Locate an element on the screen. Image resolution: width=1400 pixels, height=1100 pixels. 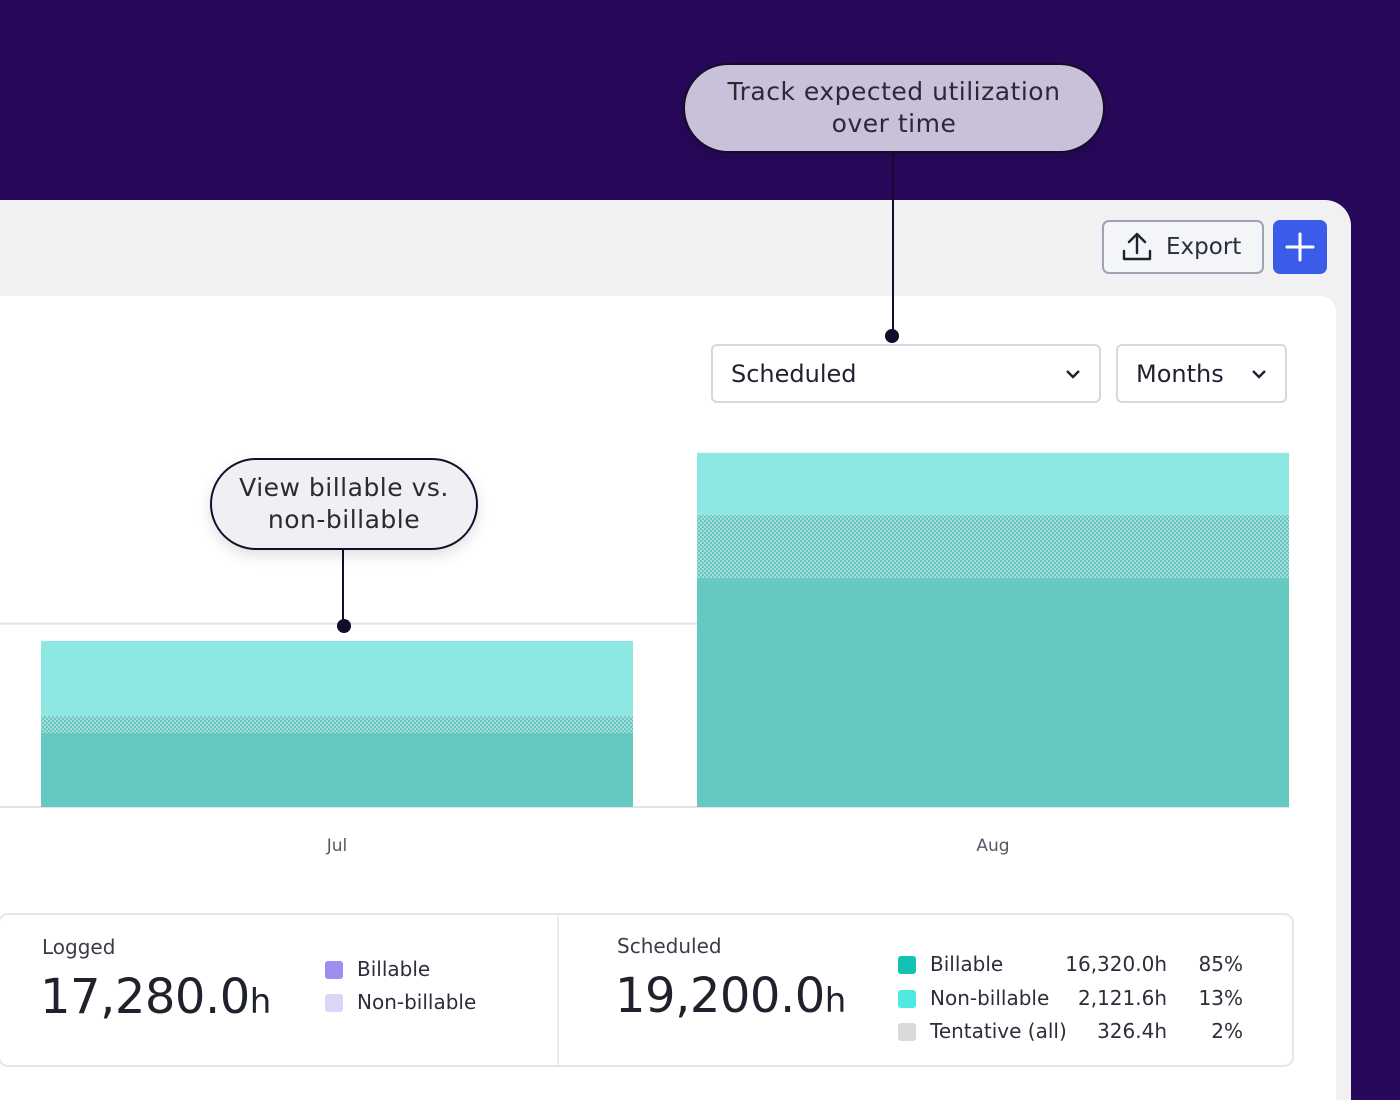
row-hours: 2,121.6h is located at coordinates (1122, 997).